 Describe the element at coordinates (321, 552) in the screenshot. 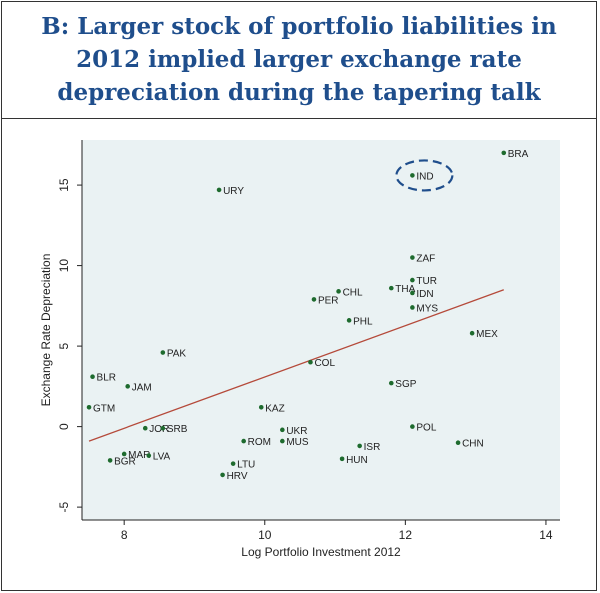

I see `x-axis-title: Log Portfolio Investment 2012` at that location.